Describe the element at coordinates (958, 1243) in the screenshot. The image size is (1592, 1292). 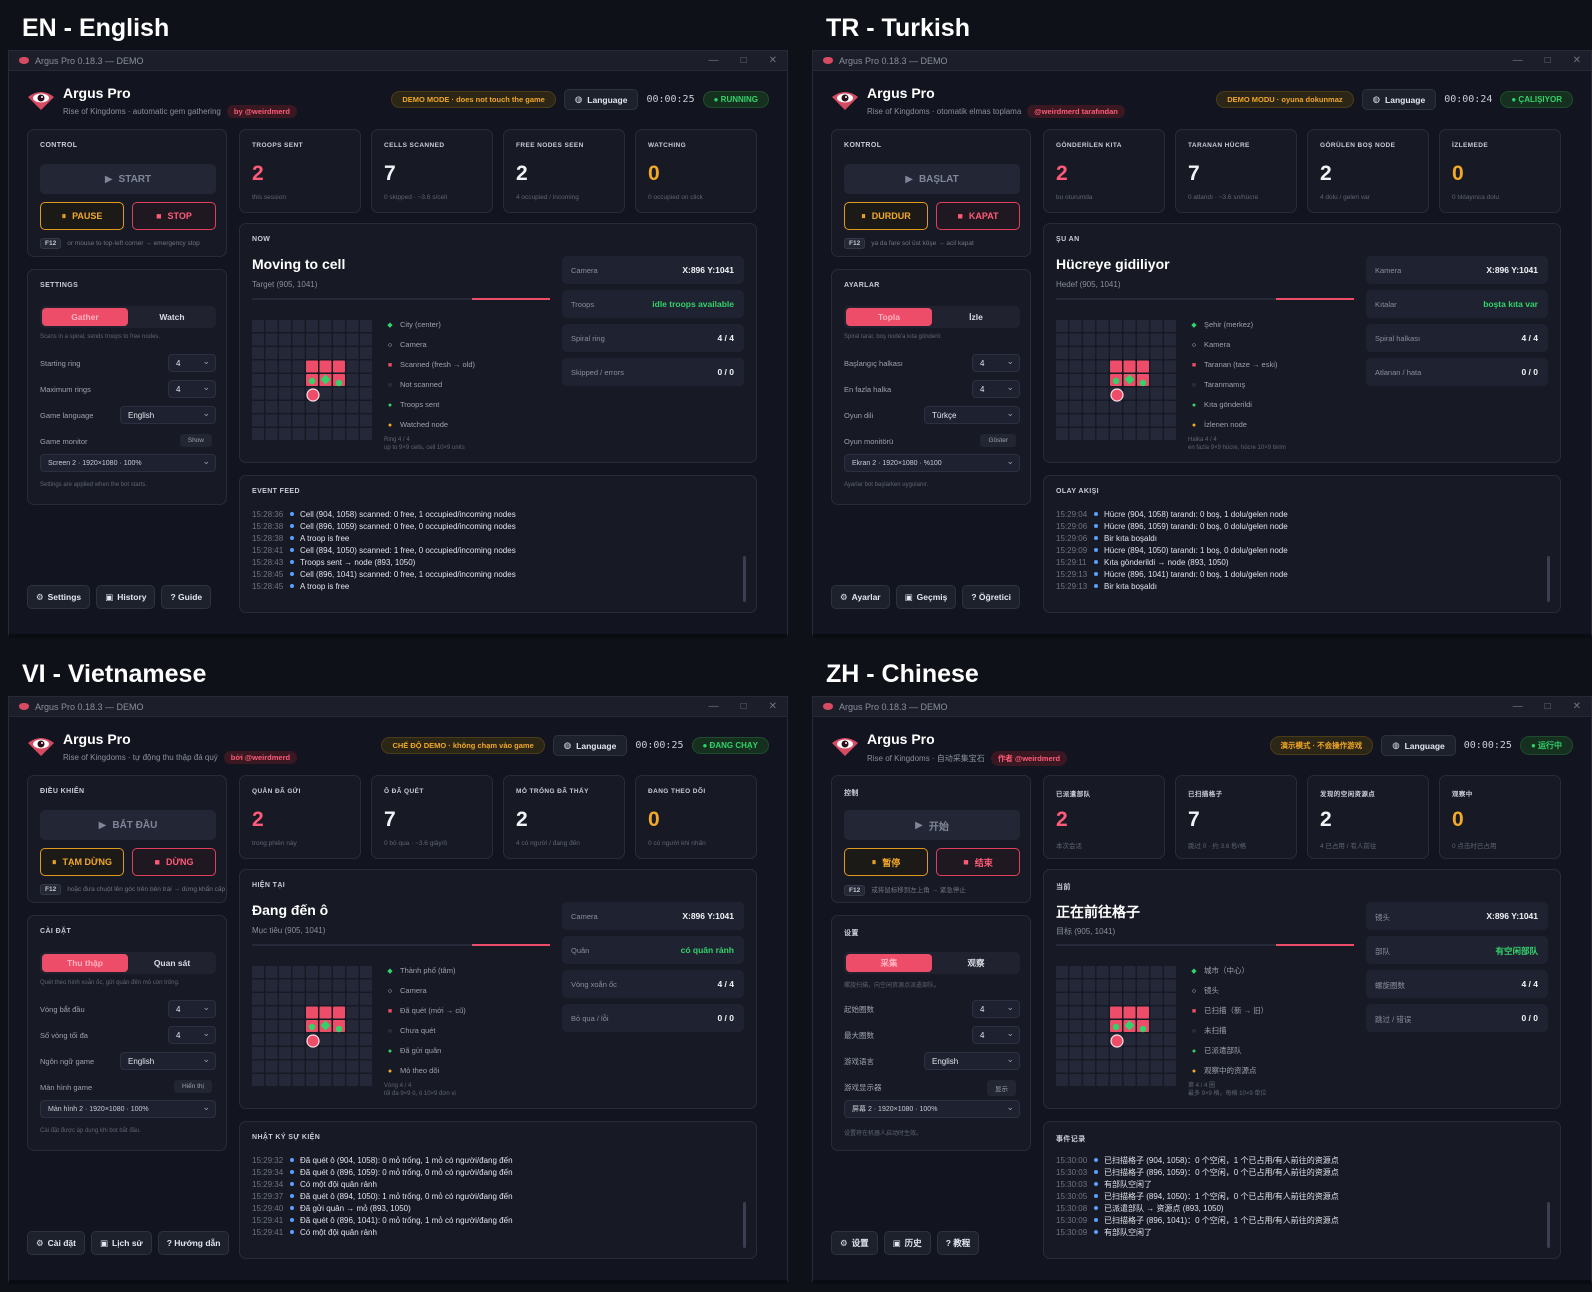
I see `guide-button: ? 教程` at that location.